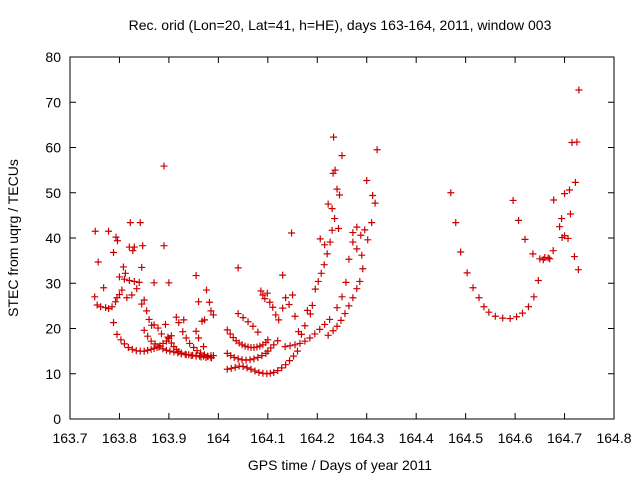  Describe the element at coordinates (366, 438) in the screenshot. I see `x-tick-label: 164.3` at that location.